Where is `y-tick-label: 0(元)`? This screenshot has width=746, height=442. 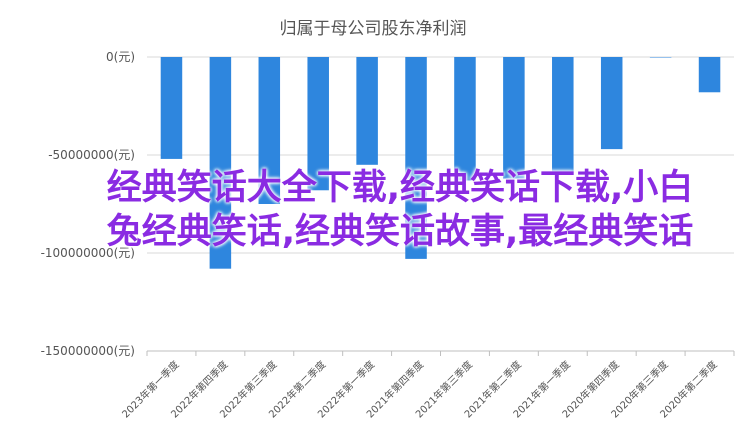
y-tick-label: 0(元) is located at coordinates (120, 57).